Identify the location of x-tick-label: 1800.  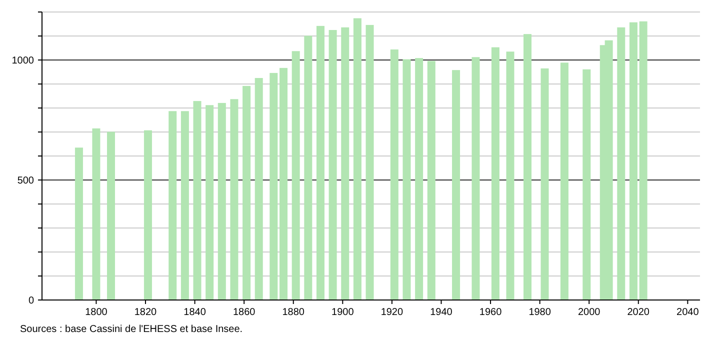
(96, 312).